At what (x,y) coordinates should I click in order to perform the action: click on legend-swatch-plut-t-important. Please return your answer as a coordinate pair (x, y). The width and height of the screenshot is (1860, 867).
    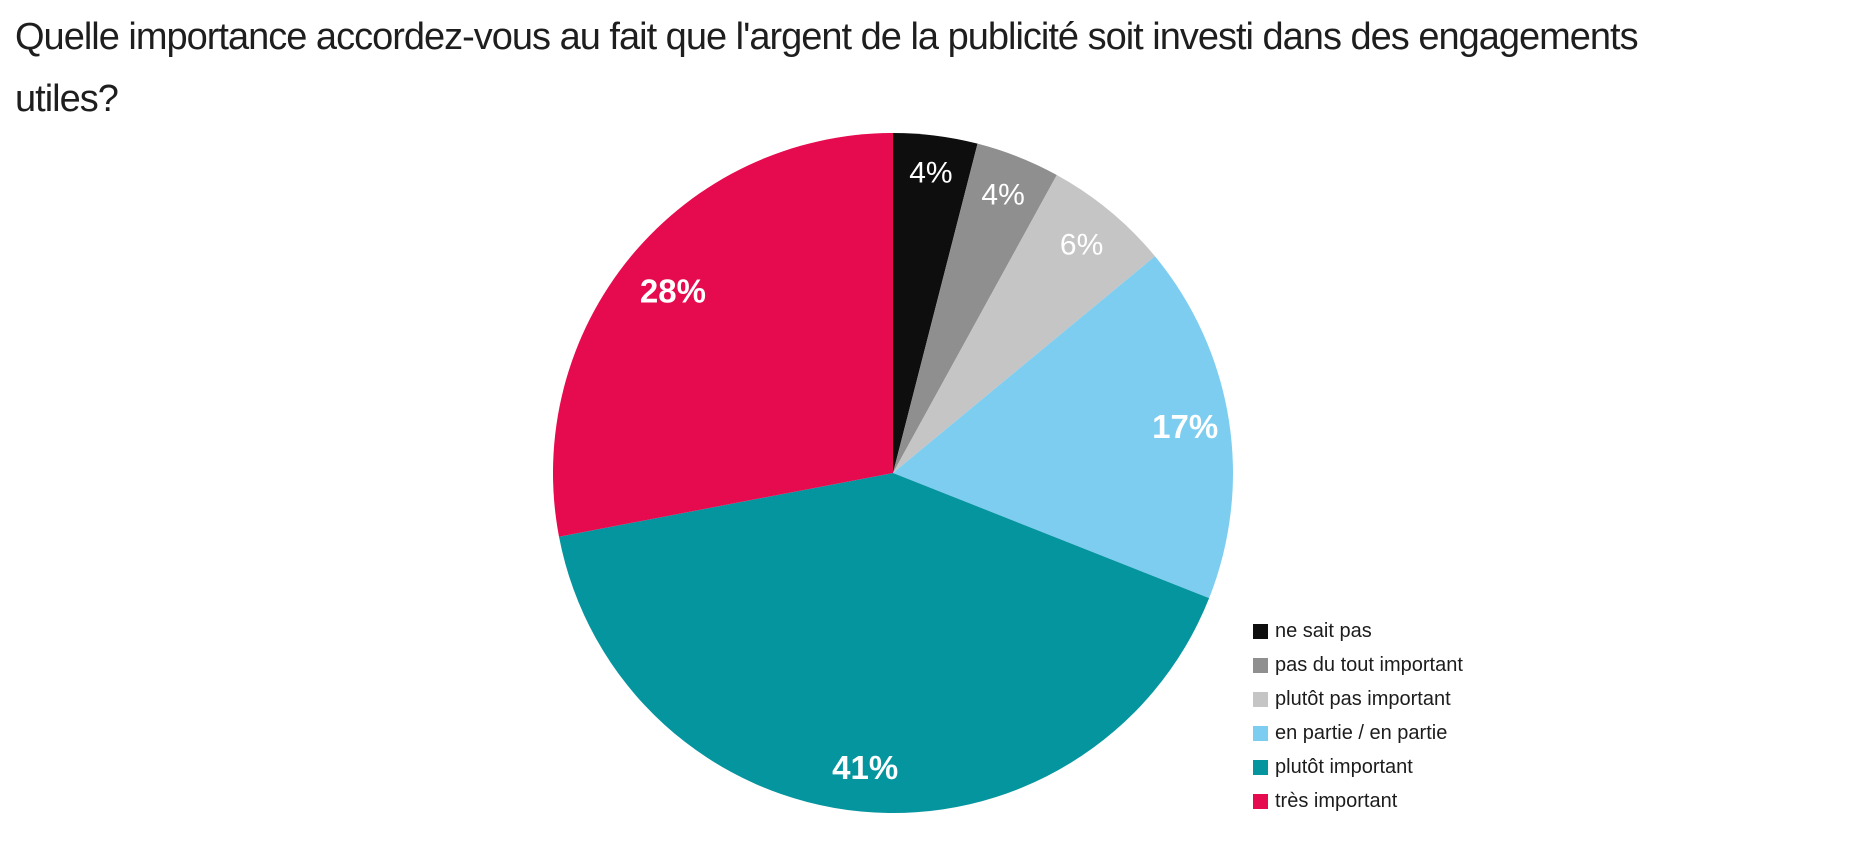
    Looking at the image, I should click on (1260, 767).